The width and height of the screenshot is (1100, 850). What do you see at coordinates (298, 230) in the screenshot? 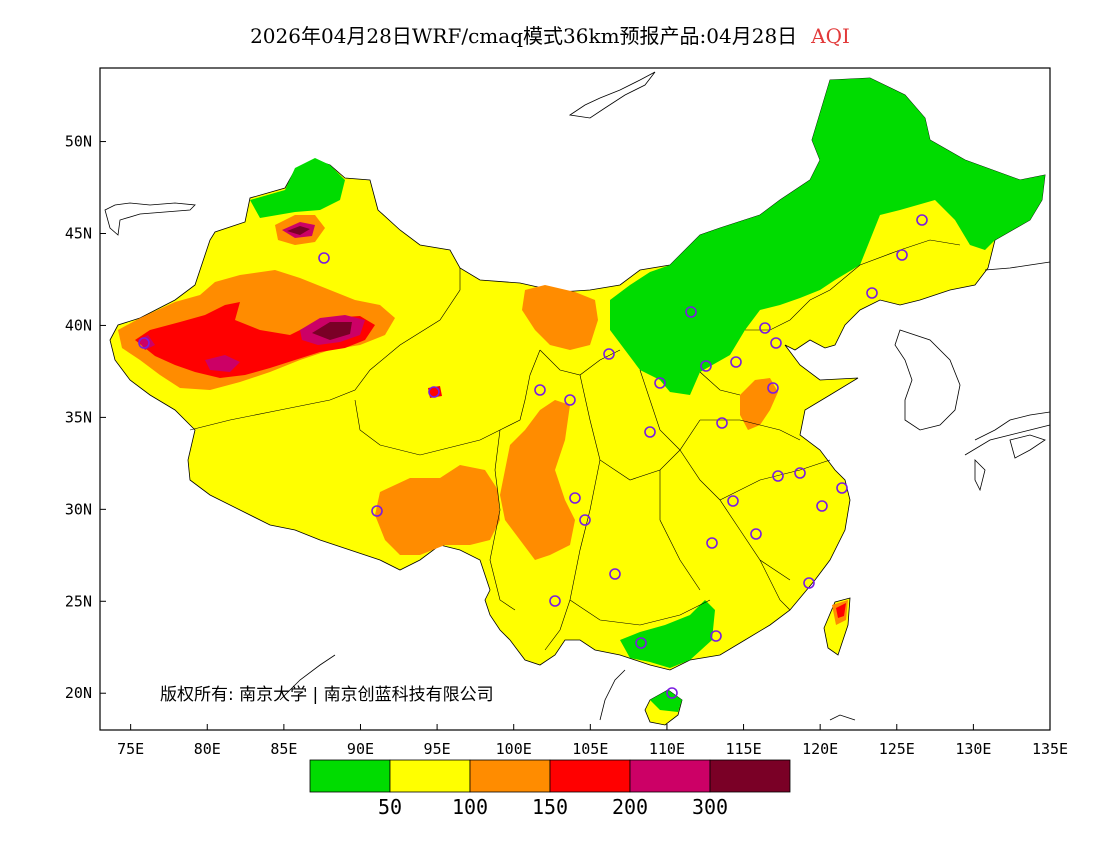
I see `maroon-north-xinjiang` at bounding box center [298, 230].